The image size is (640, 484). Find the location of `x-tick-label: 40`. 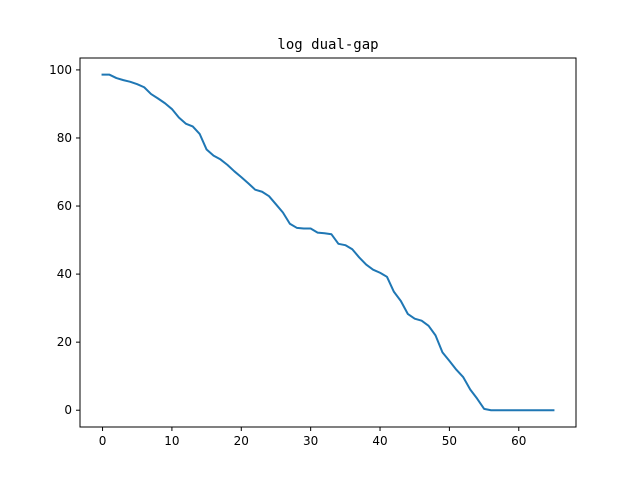

x-tick-label: 40 is located at coordinates (379, 441).